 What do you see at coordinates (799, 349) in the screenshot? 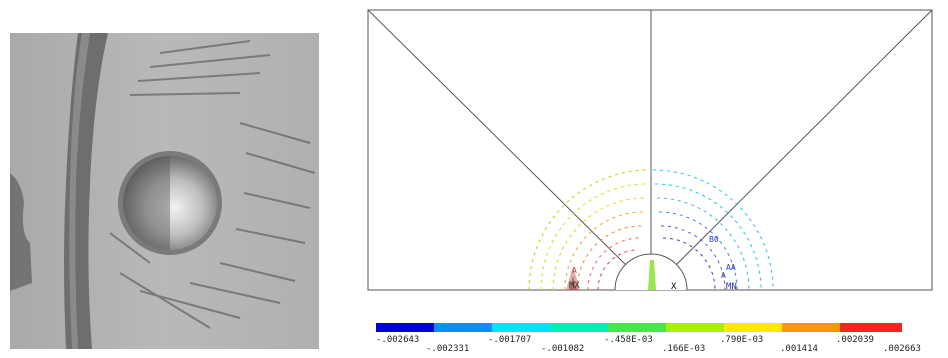
I see `legend-label-8: .001414` at bounding box center [799, 349].